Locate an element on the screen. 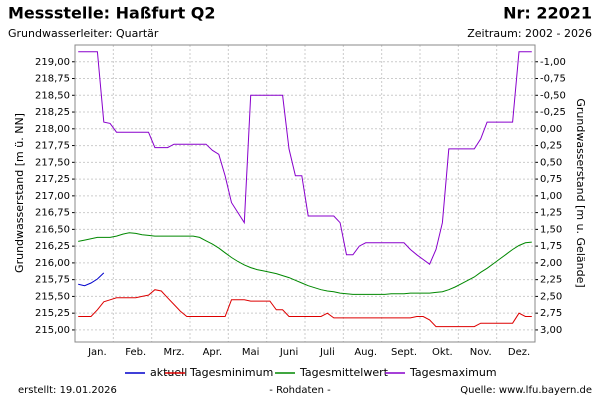  x-tick-label: Dez. is located at coordinates (519, 352).